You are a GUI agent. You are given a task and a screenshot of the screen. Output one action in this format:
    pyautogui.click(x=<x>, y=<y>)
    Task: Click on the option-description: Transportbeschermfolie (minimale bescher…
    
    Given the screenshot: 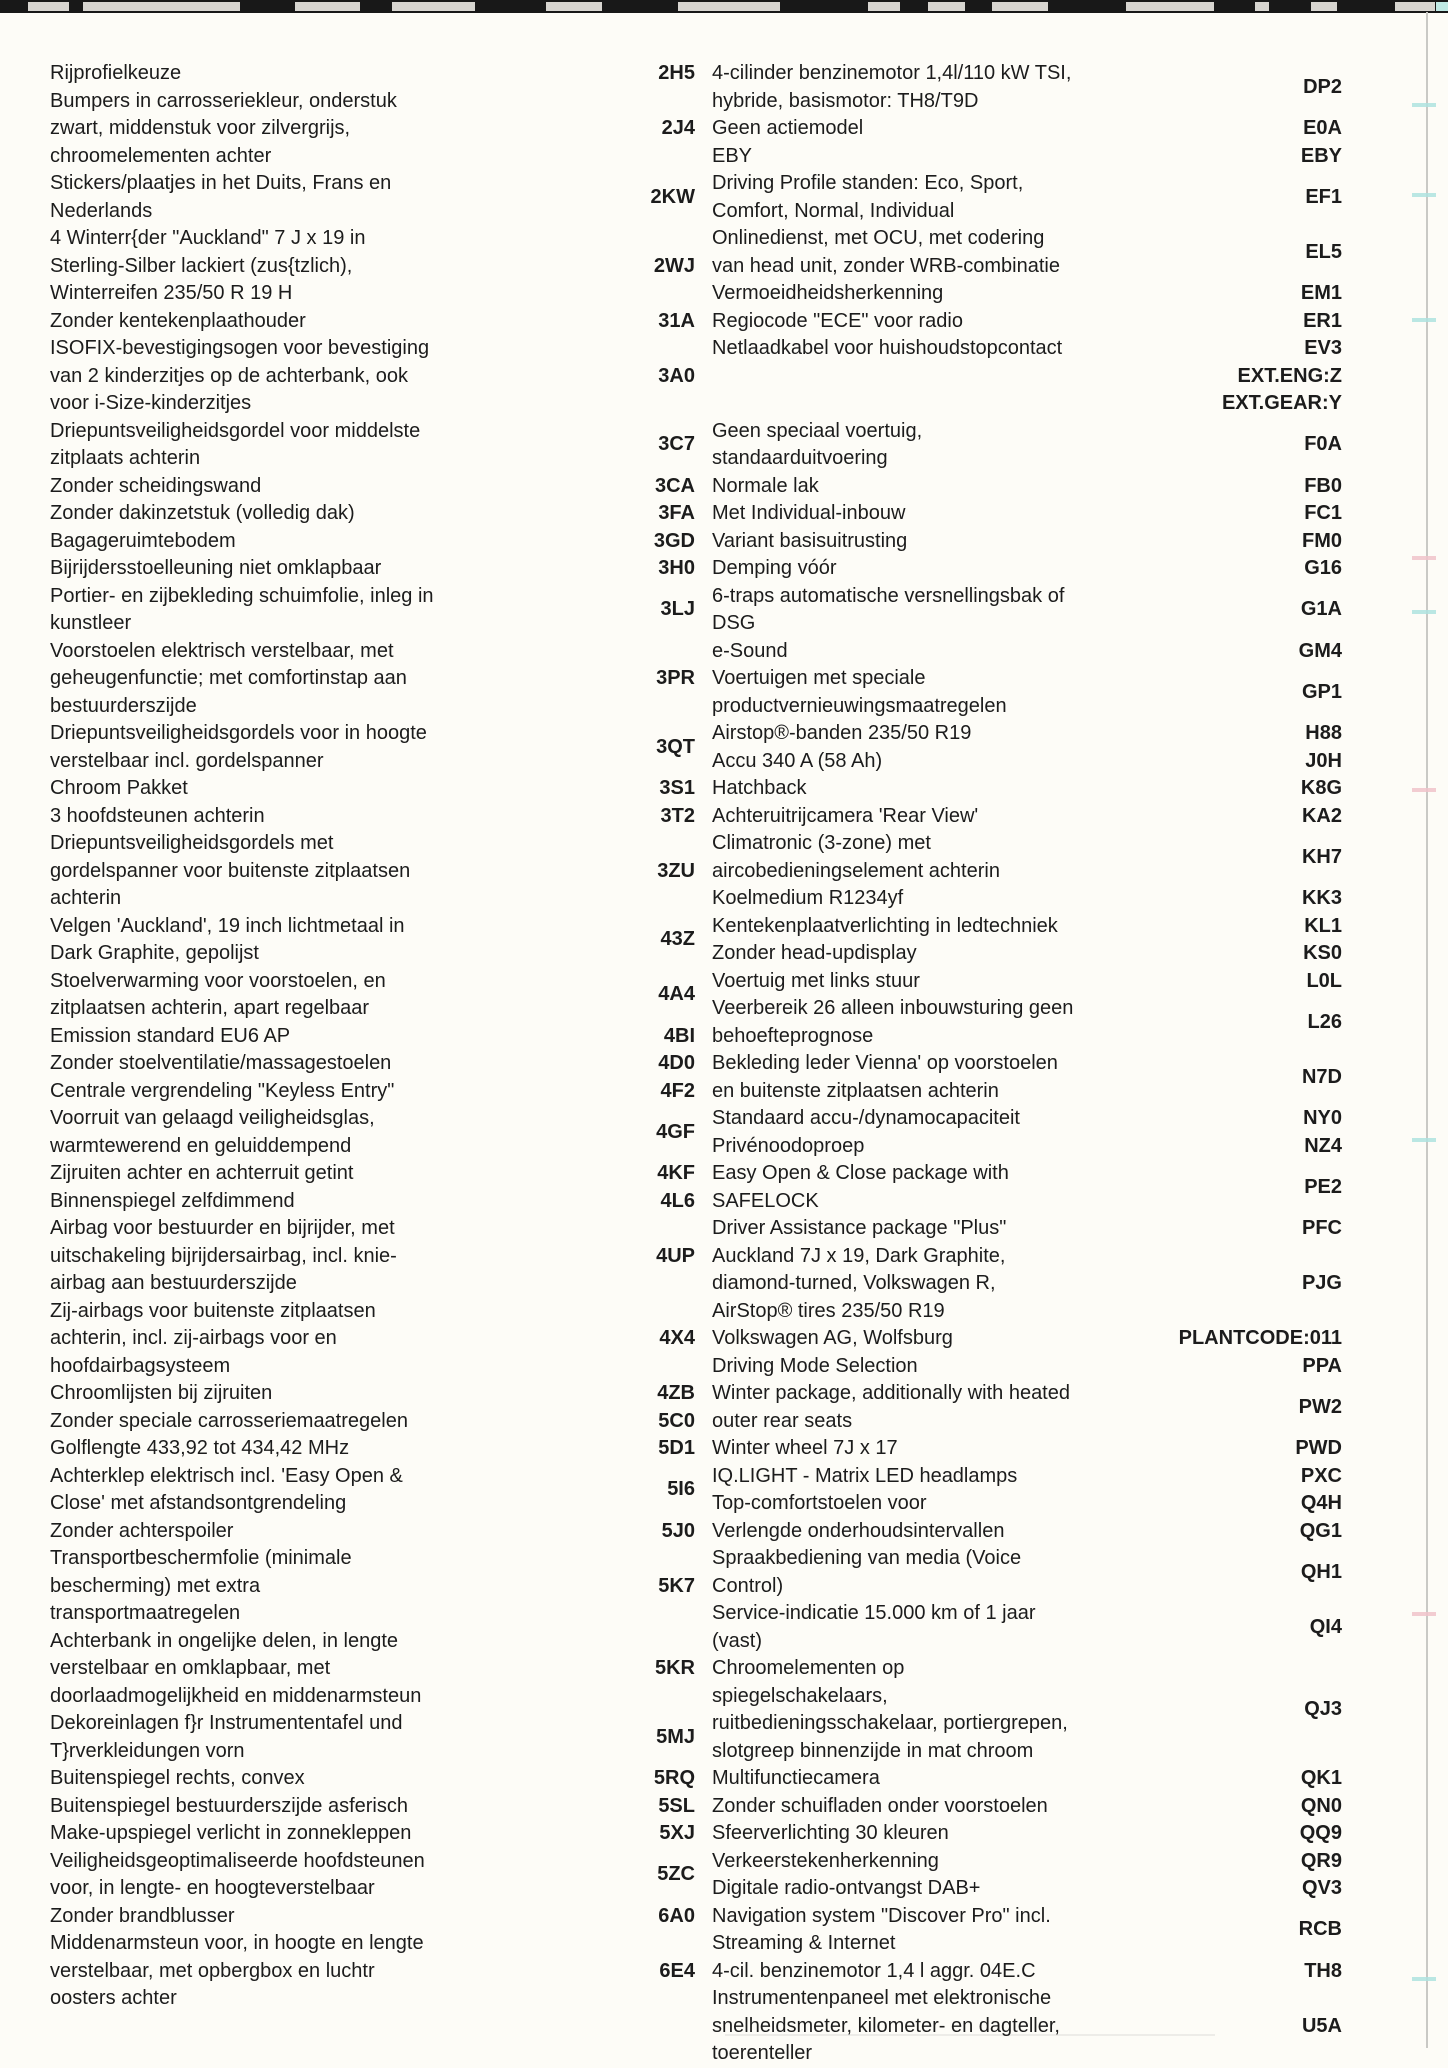 What is the action you would take?
    pyautogui.click(x=201, y=1585)
    